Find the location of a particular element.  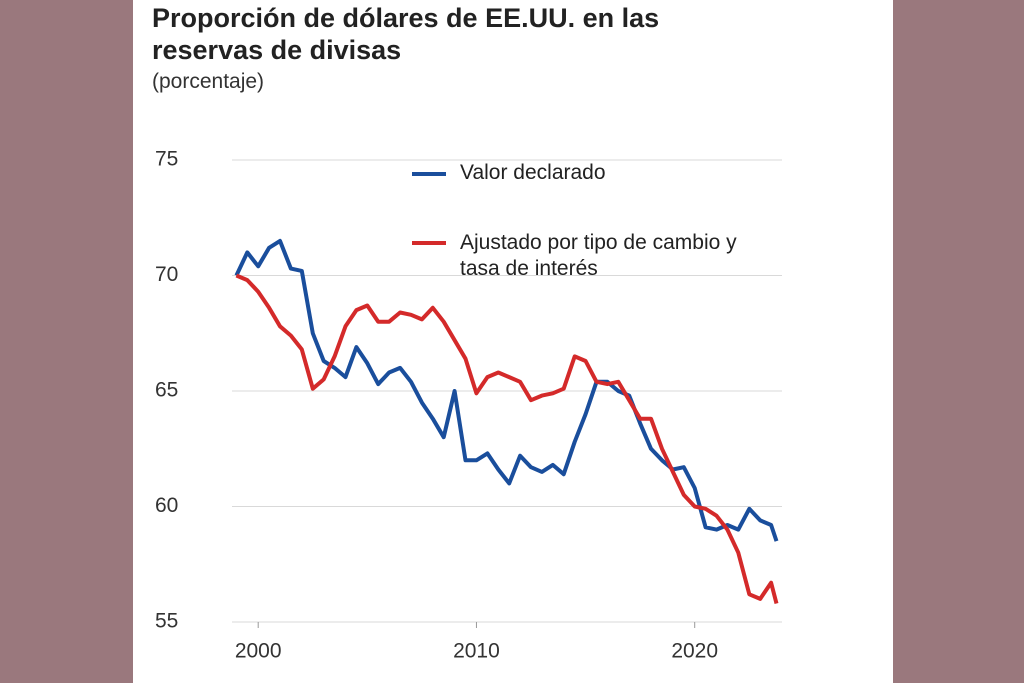

x-tick-label: 2010 is located at coordinates (476, 651).